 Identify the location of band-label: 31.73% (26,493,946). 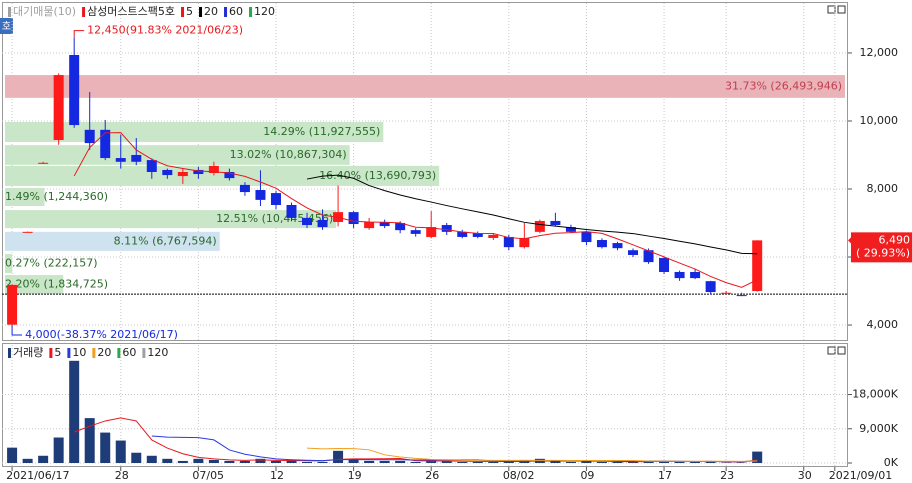
(783, 85).